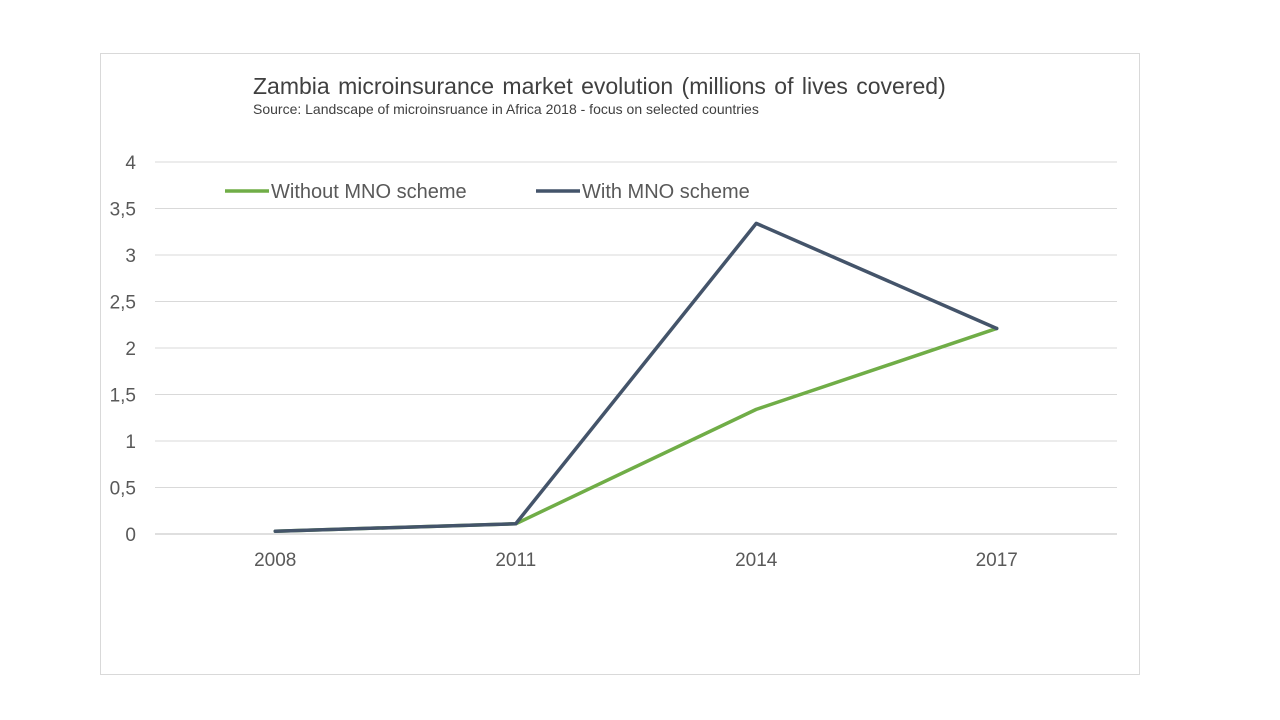  Describe the element at coordinates (369, 192) in the screenshot. I see `legend-label: Without MNO scheme` at that location.